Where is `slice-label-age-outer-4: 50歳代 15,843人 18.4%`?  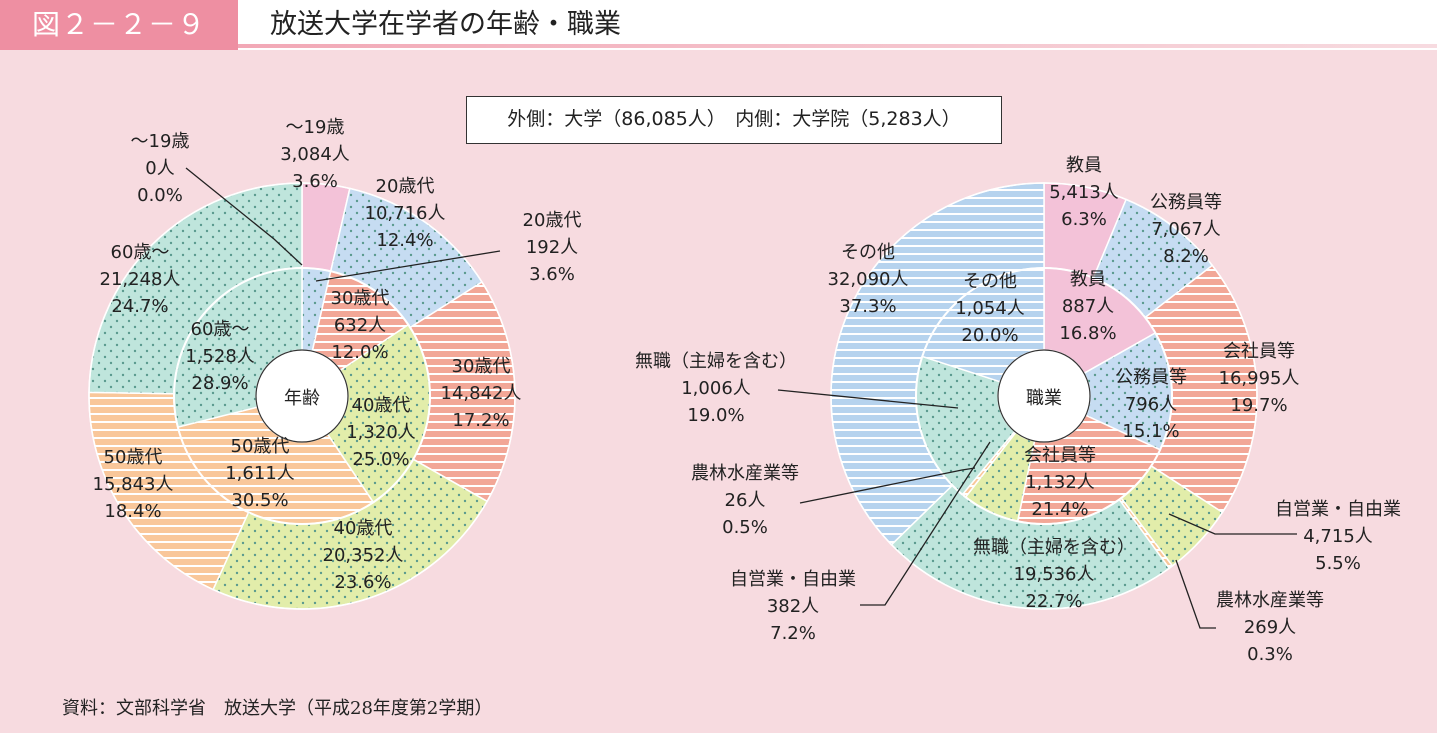 slice-label-age-outer-4: 50歳代 15,843人 18.4% is located at coordinates (133, 484).